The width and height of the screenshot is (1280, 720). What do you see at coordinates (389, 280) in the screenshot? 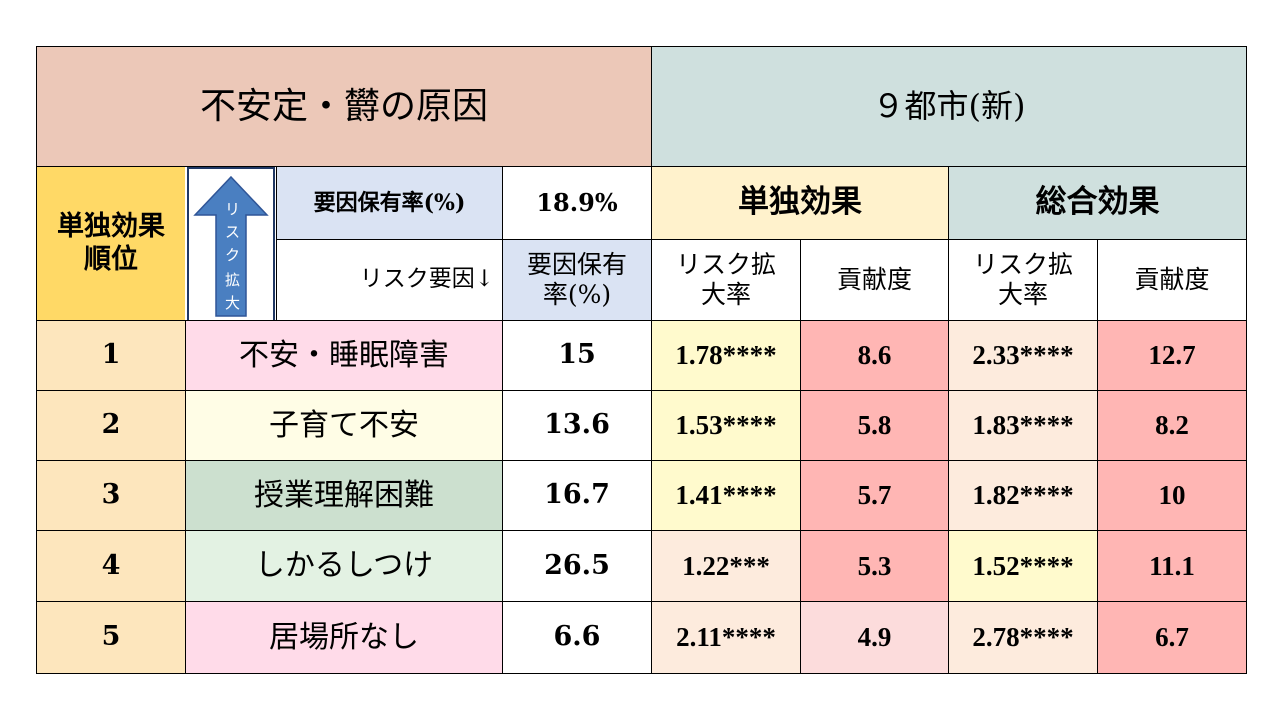
I see `risk-factor-label: リスク要因↓` at bounding box center [389, 280].